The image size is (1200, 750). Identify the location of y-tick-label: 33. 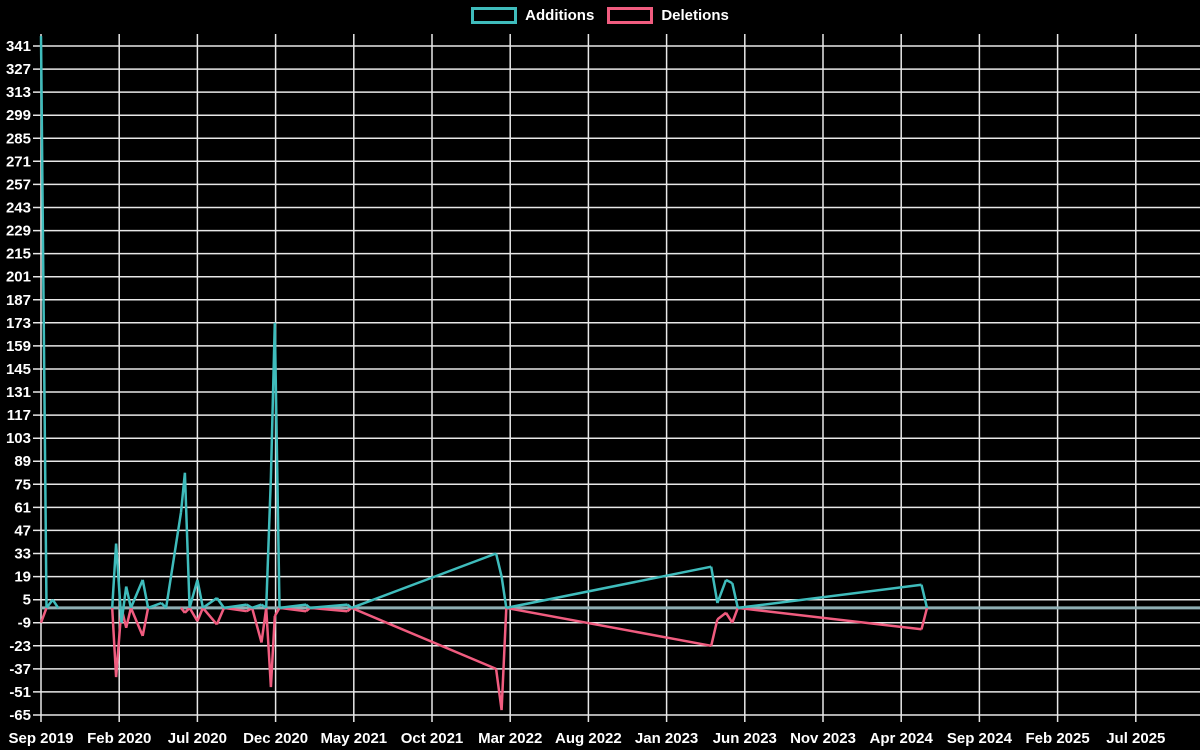
(22, 554).